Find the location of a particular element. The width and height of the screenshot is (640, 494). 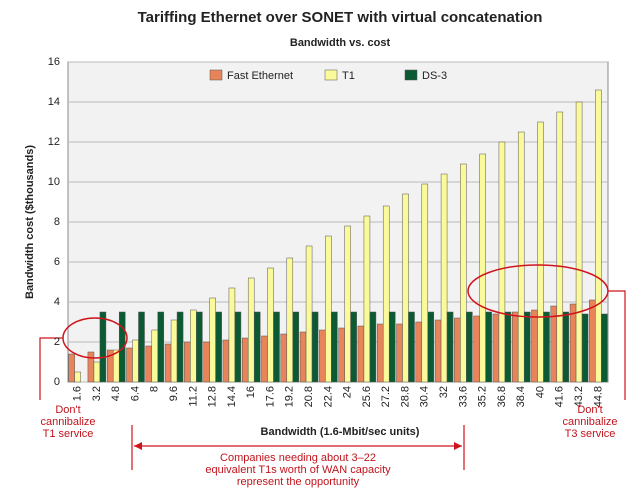

x-tick-label: 20.8 is located at coordinates (309, 396).